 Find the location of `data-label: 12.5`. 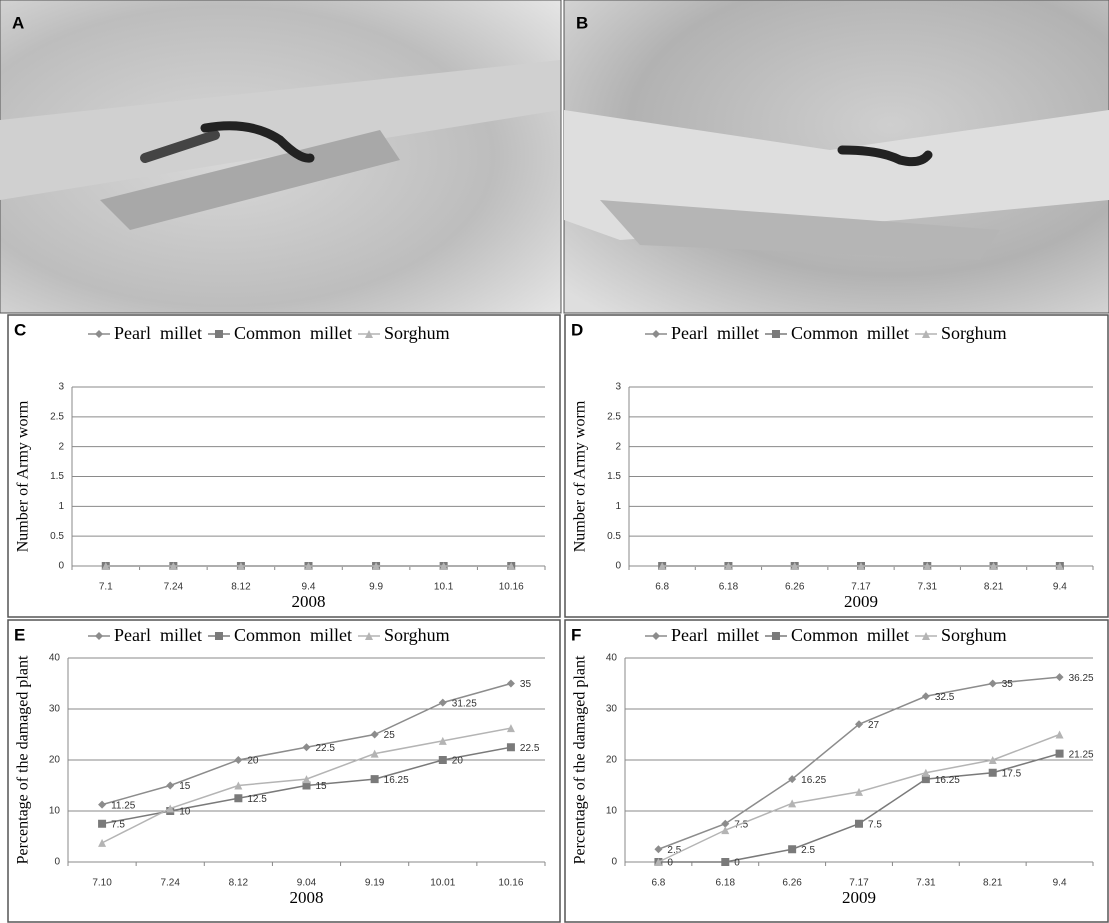

data-label: 12.5 is located at coordinates (257, 799).